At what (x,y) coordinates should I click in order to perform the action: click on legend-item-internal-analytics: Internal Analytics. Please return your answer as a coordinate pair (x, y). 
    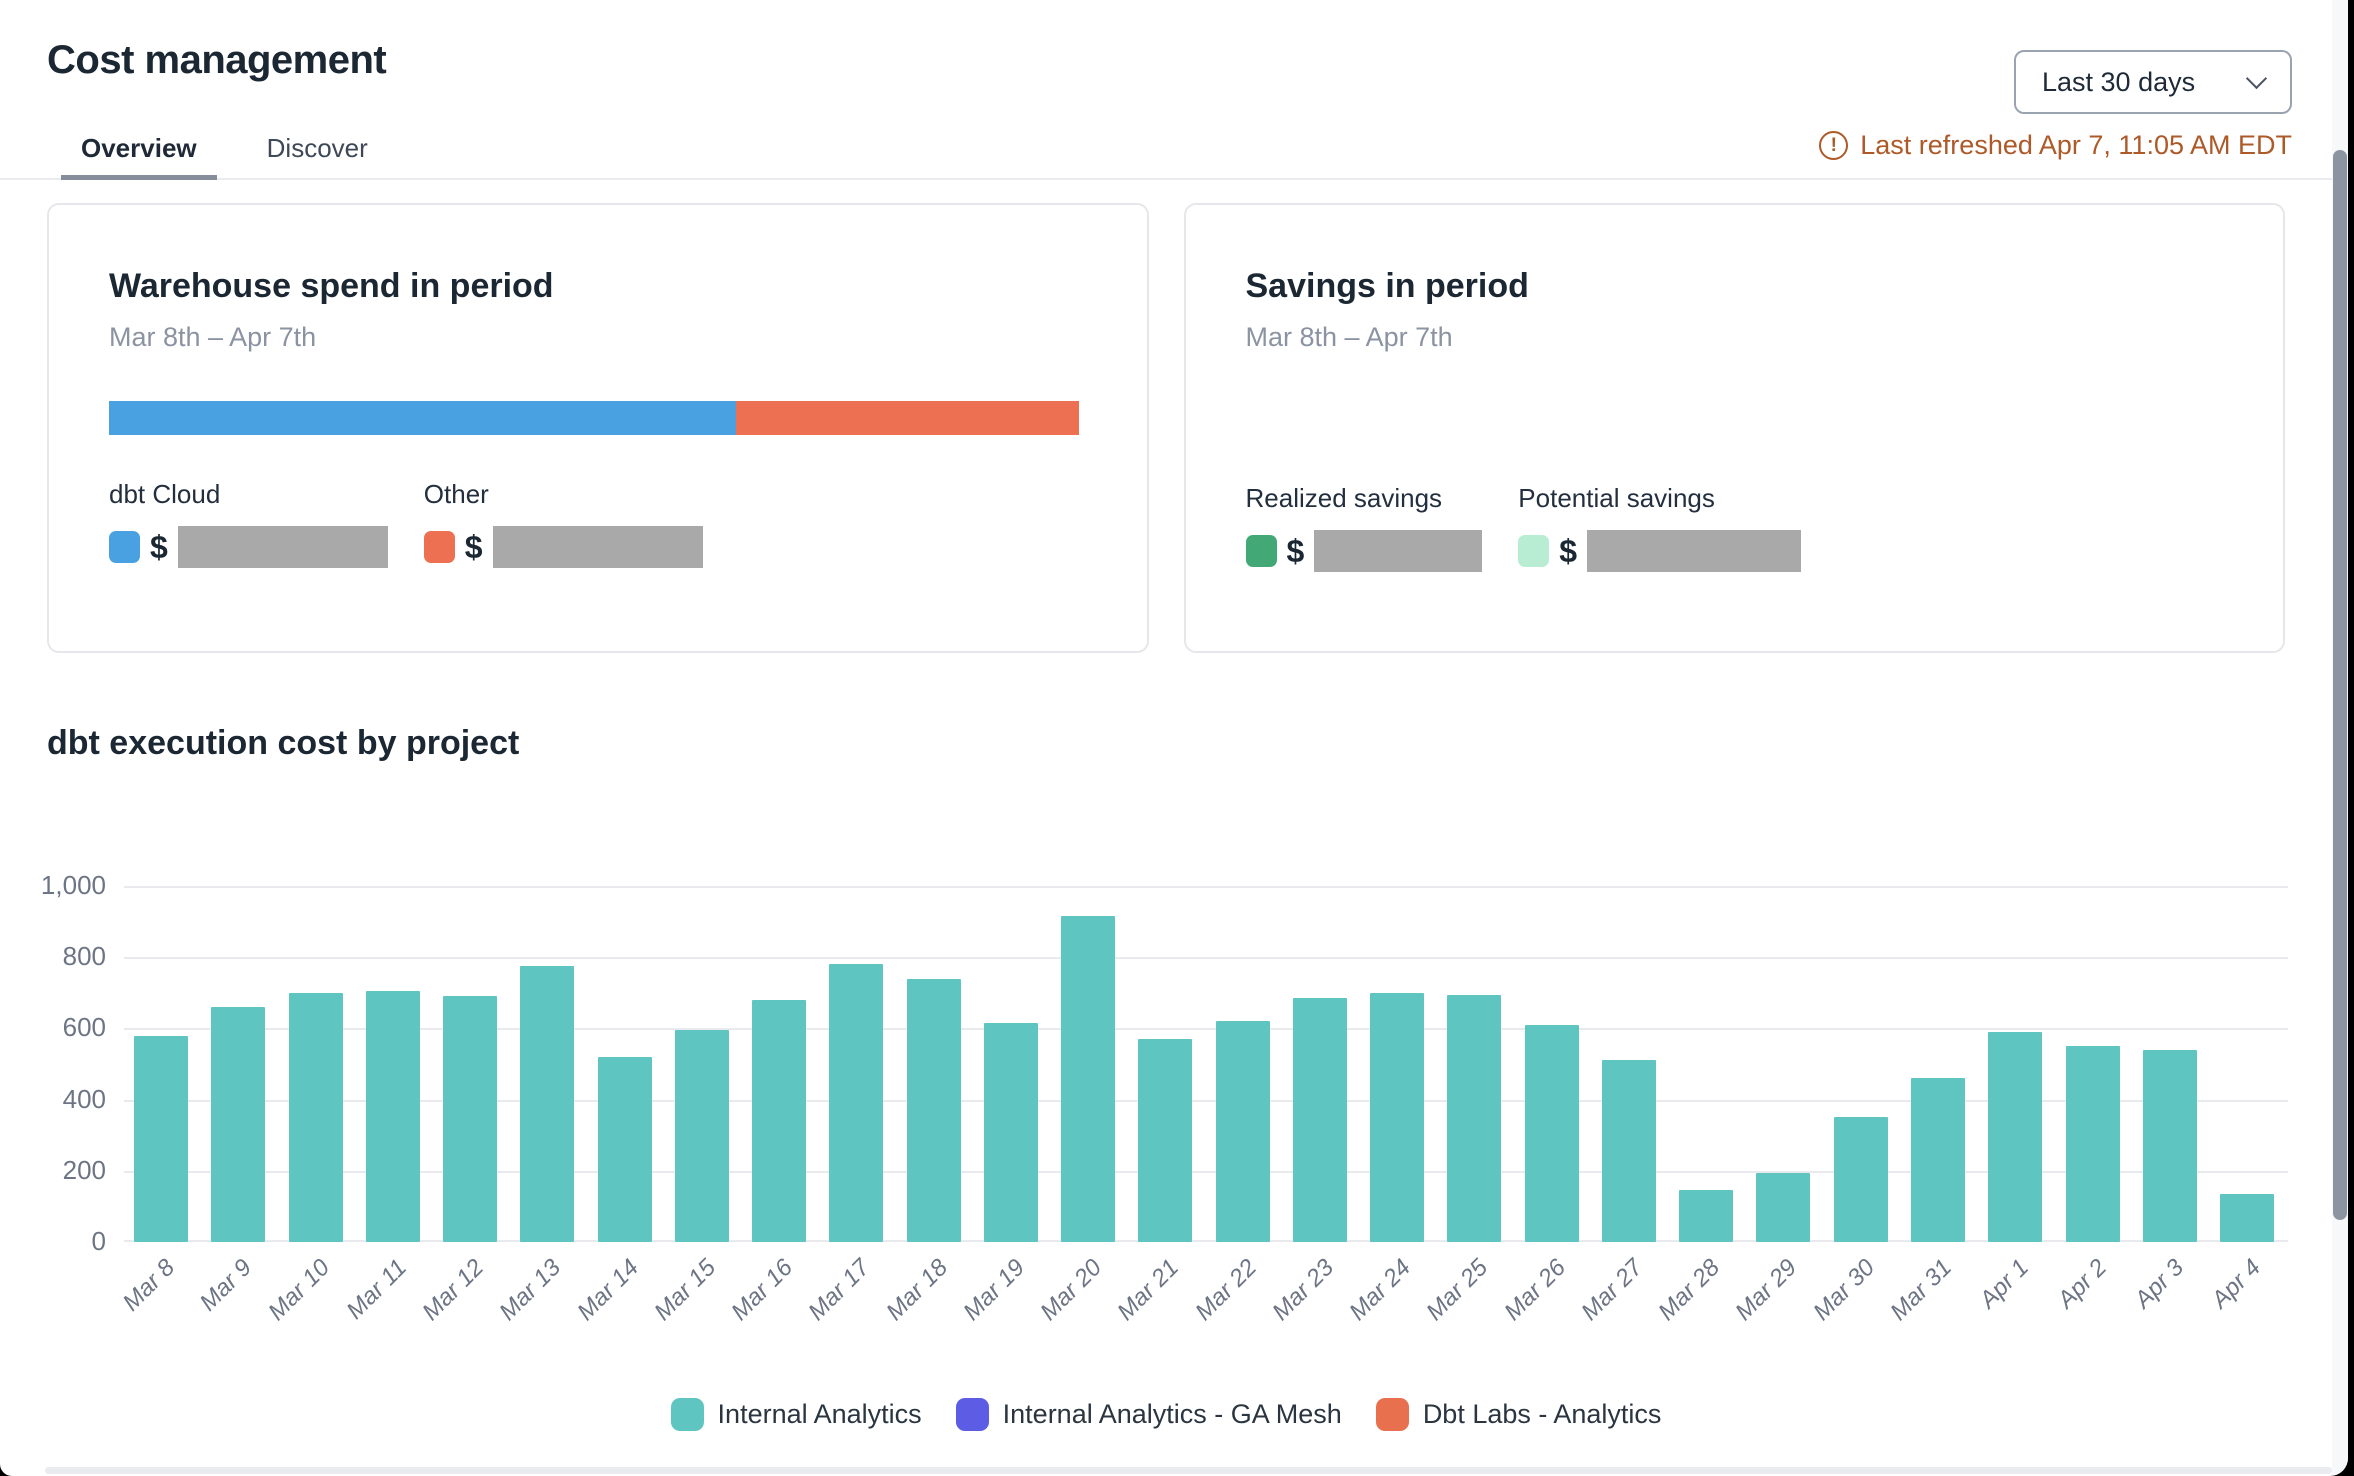
    Looking at the image, I should click on (796, 1414).